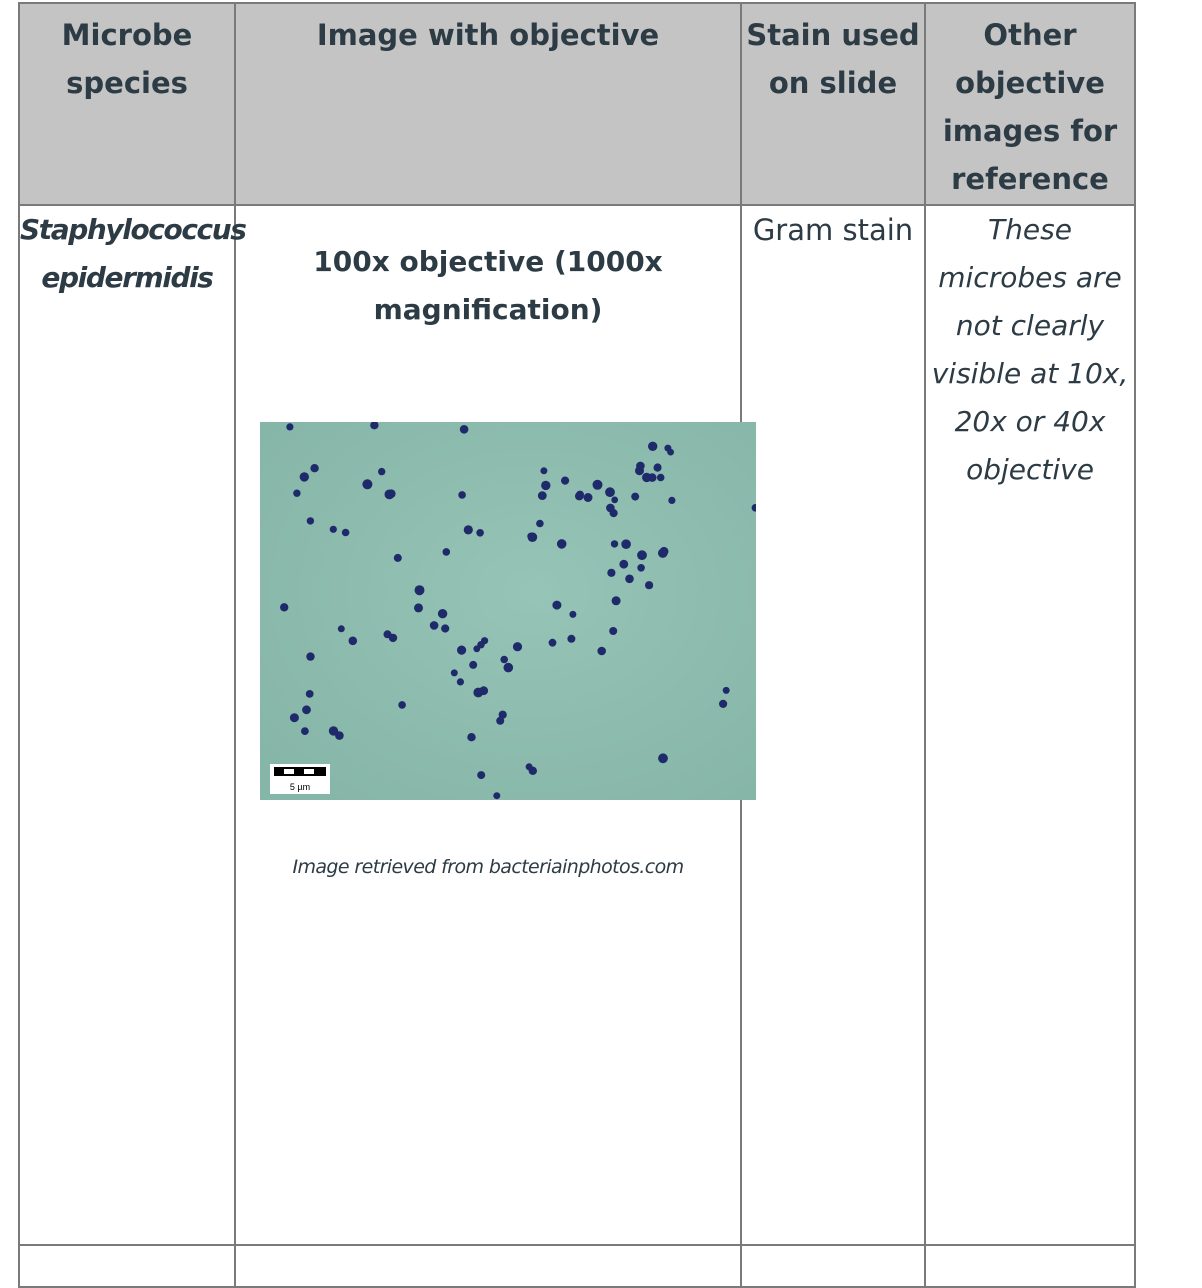 The width and height of the screenshot is (1202, 1288). What do you see at coordinates (1030, 277) in the screenshot?
I see `note-line: microbes are` at bounding box center [1030, 277].